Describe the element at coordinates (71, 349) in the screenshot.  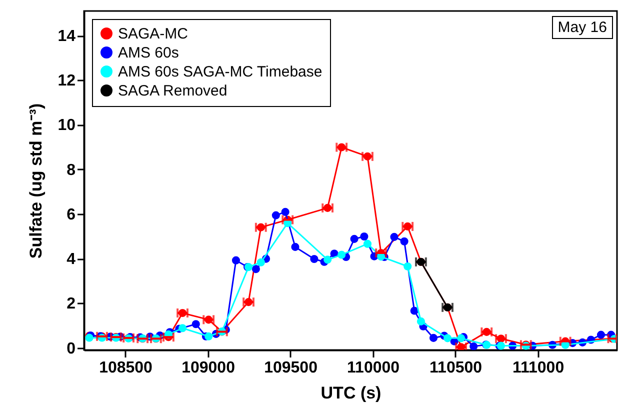
I see `y-tick-label: 0` at that location.